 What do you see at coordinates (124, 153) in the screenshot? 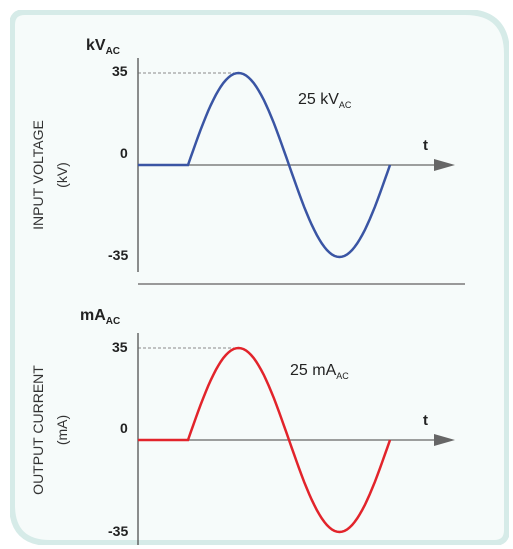
I see `voltage-tick-zero: 0` at bounding box center [124, 153].